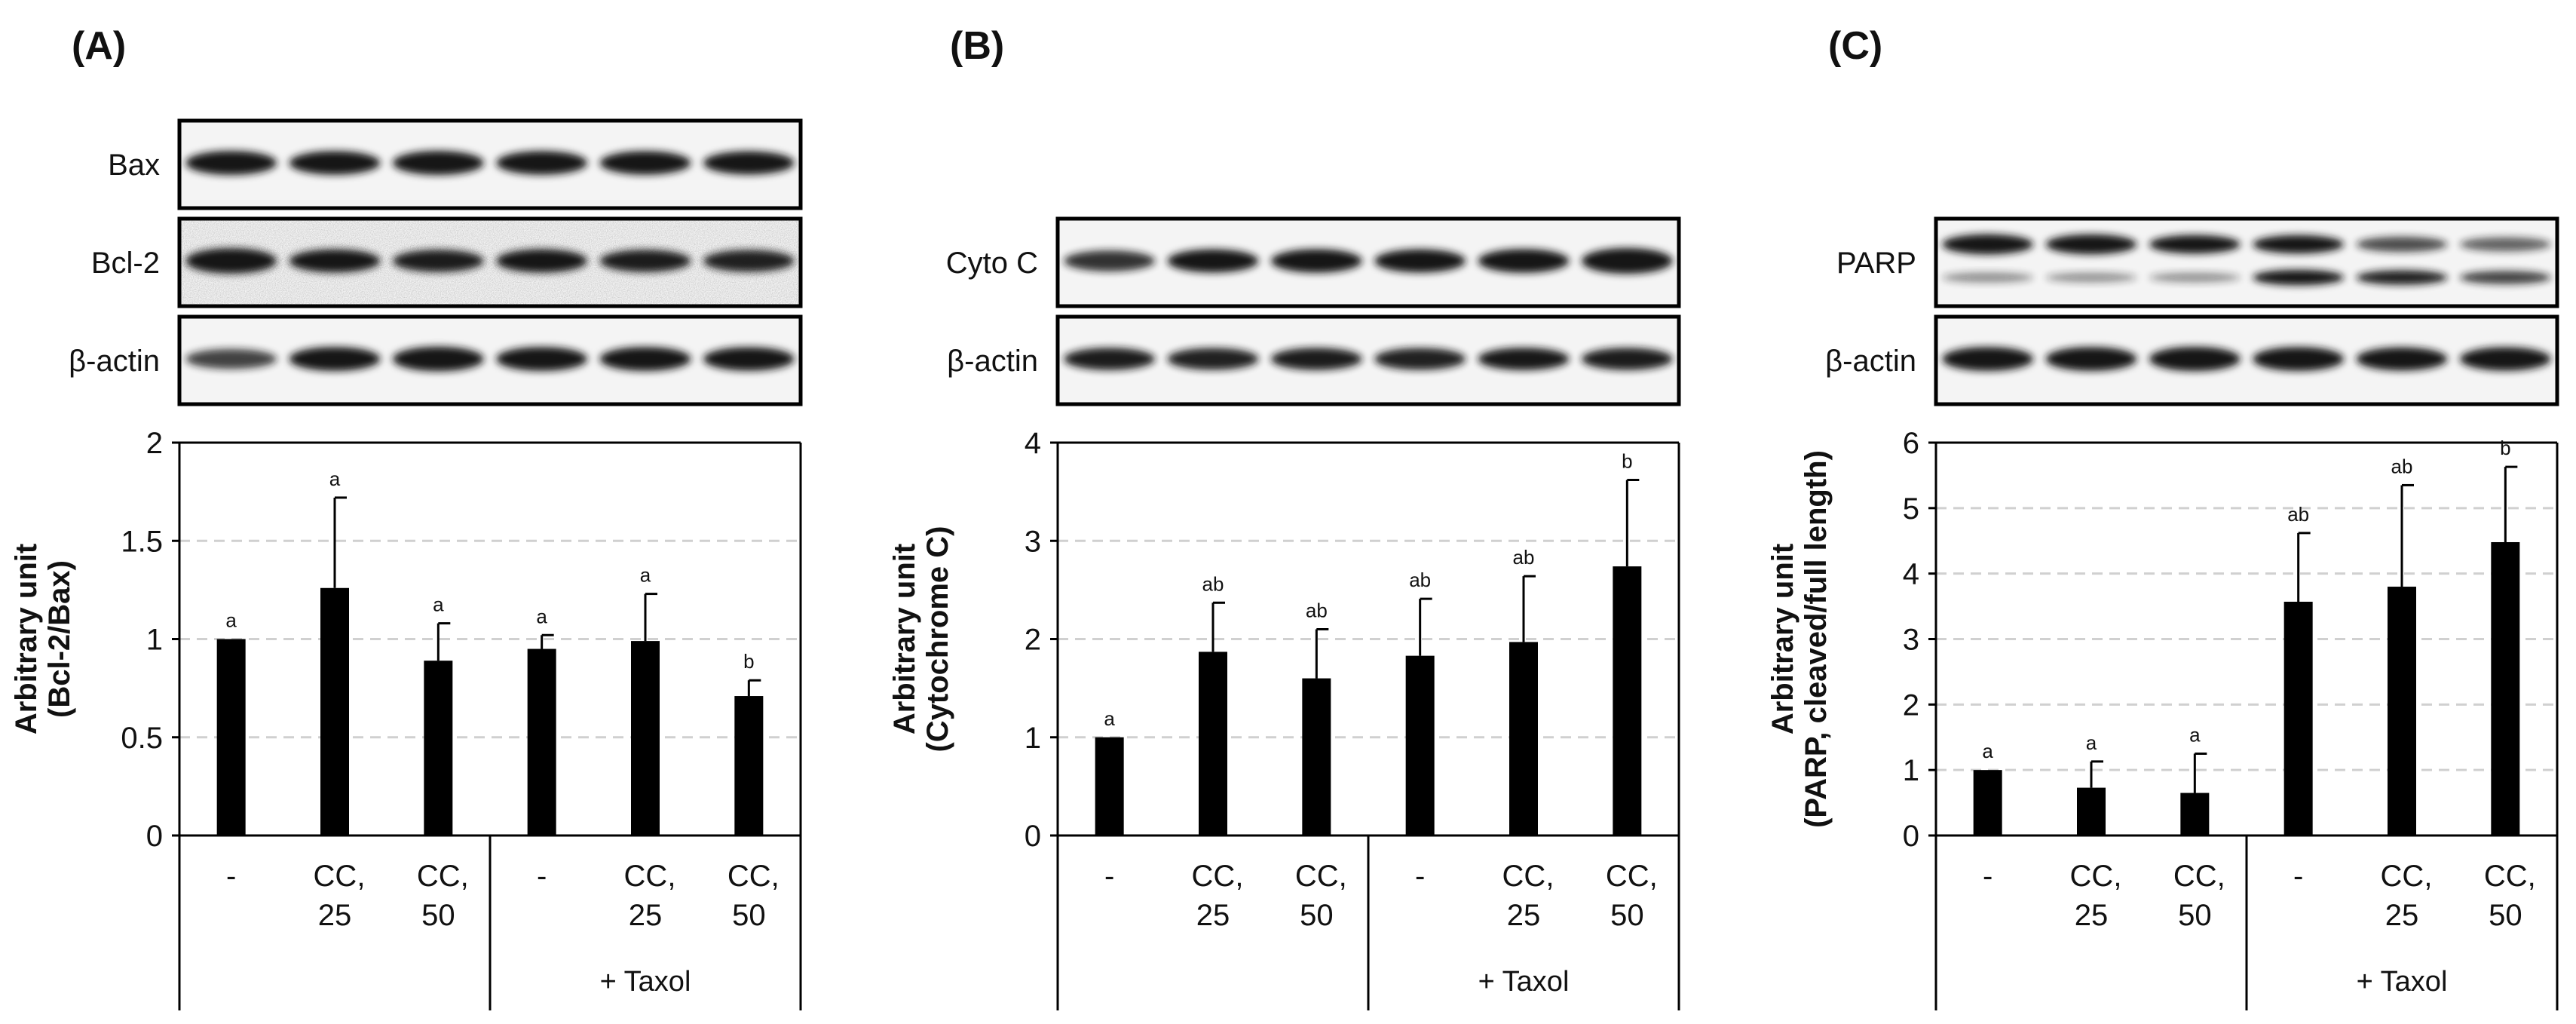 Image resolution: width=2576 pixels, height=1024 pixels. What do you see at coordinates (455, 164) in the screenshot?
I see `blot-0: Bax` at bounding box center [455, 164].